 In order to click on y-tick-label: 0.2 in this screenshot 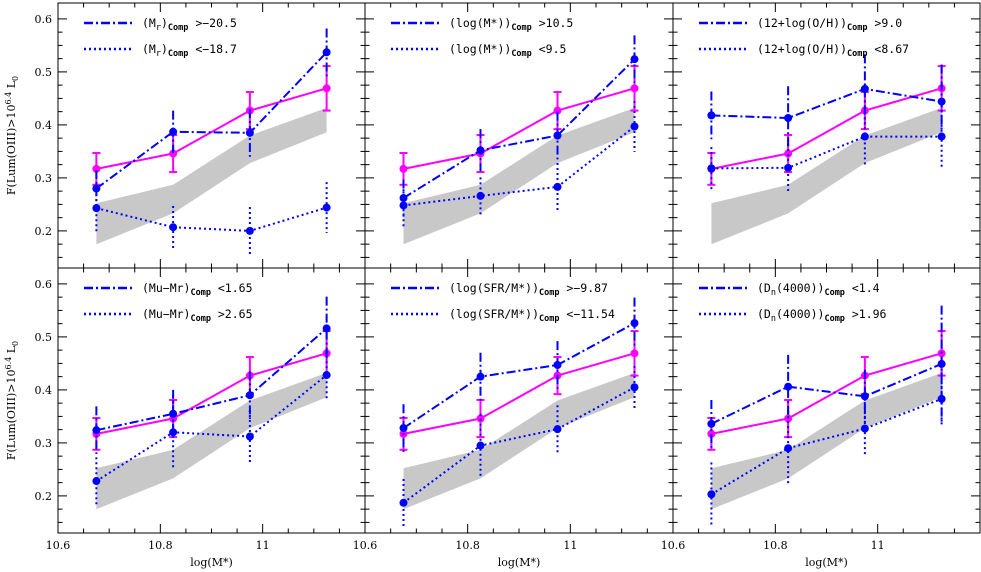, I will do `click(44, 231)`.